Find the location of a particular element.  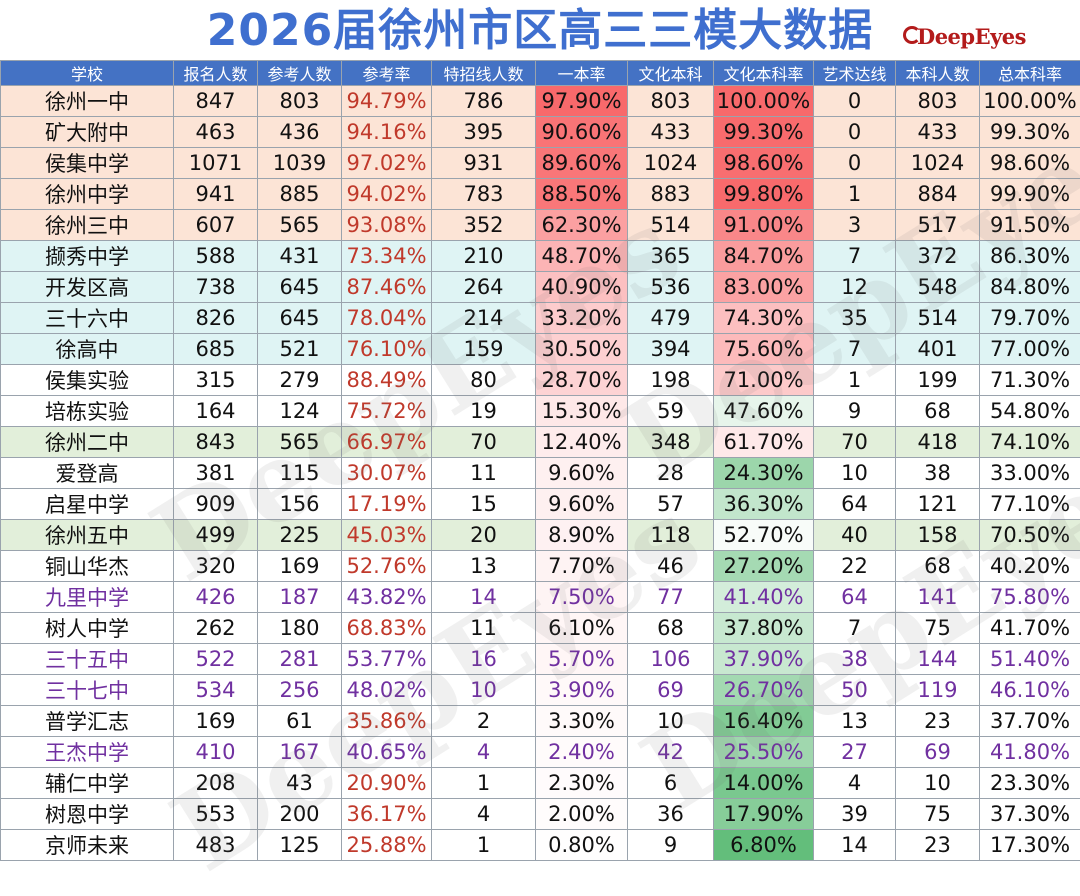

data-cell: 588 is located at coordinates (216, 256).